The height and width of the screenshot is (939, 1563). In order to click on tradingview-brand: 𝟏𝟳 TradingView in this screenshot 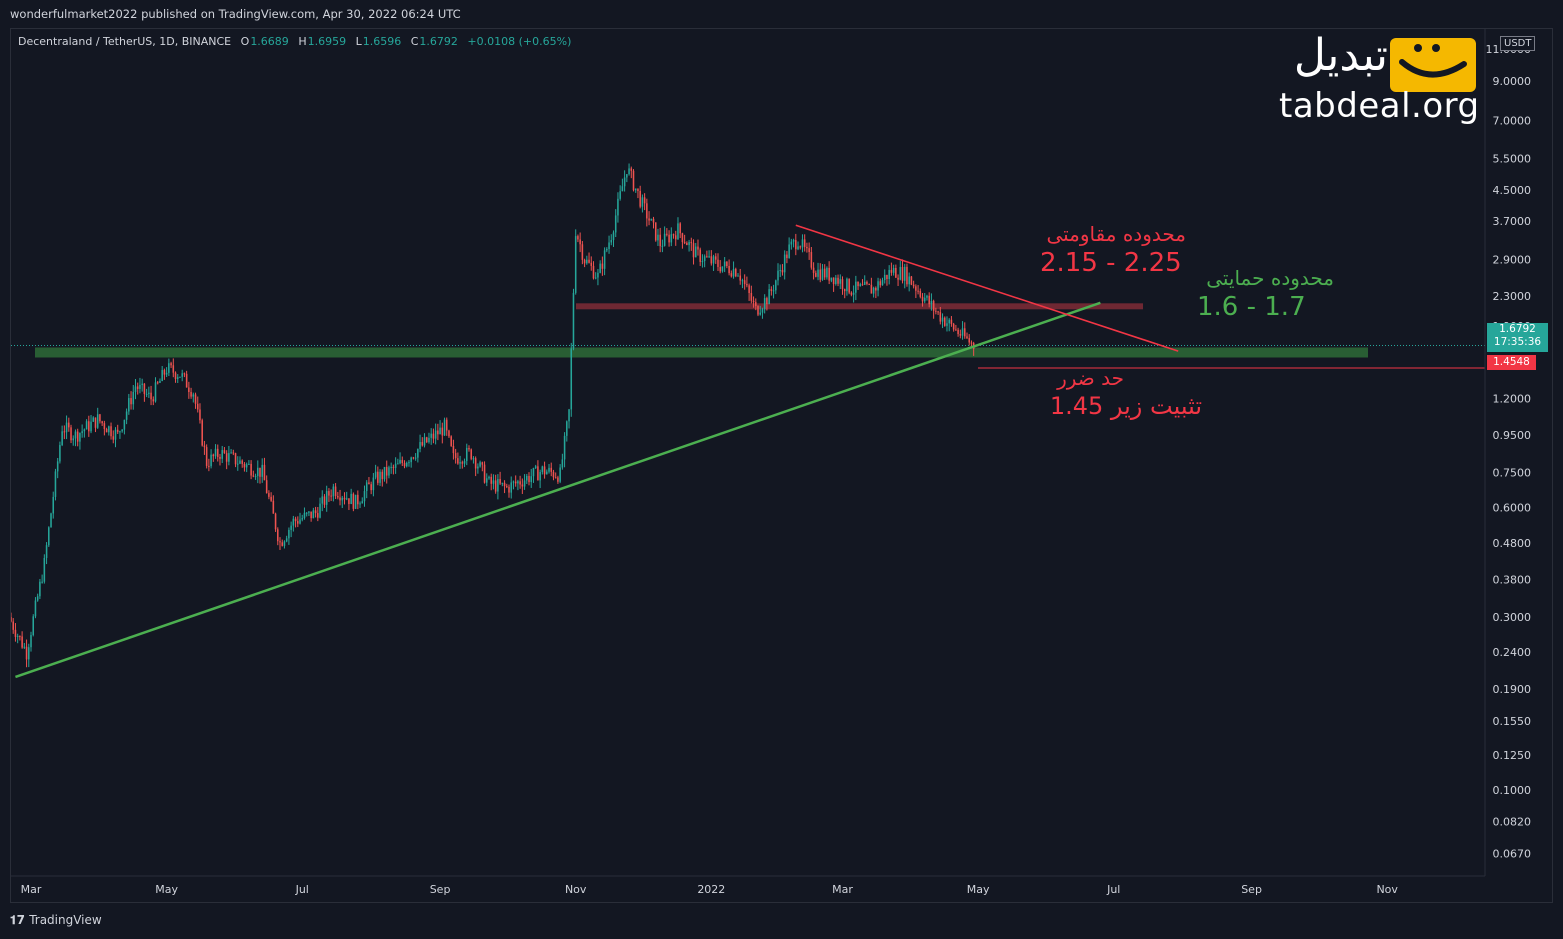, I will do `click(56, 920)`.